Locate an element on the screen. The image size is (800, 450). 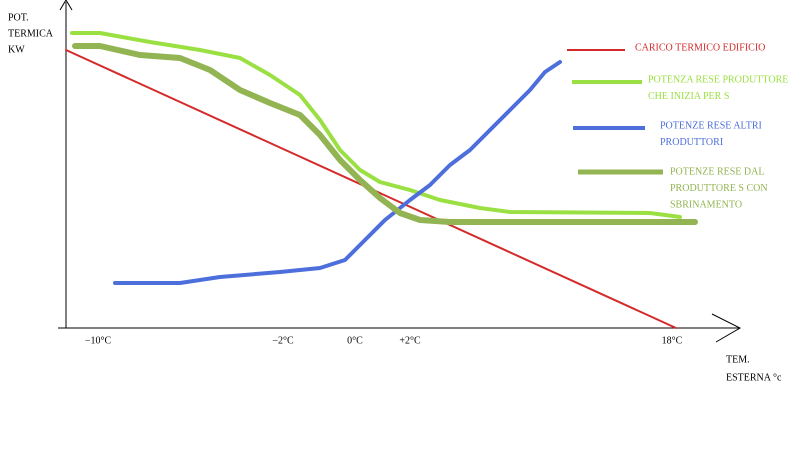
x-tick-label: 18°C is located at coordinates (672, 340).